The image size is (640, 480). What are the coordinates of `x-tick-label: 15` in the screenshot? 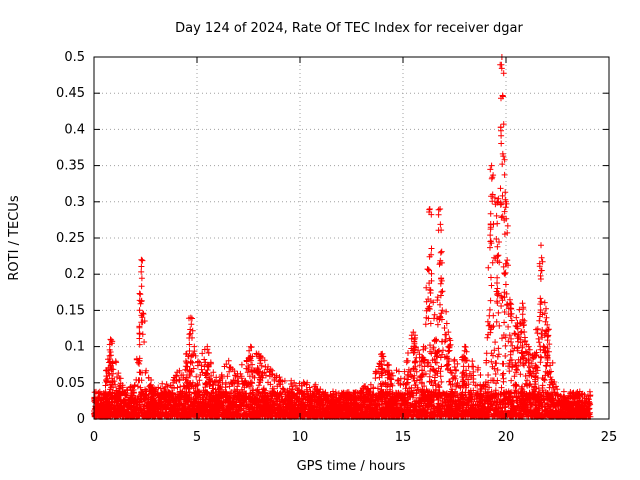 It's located at (403, 437).